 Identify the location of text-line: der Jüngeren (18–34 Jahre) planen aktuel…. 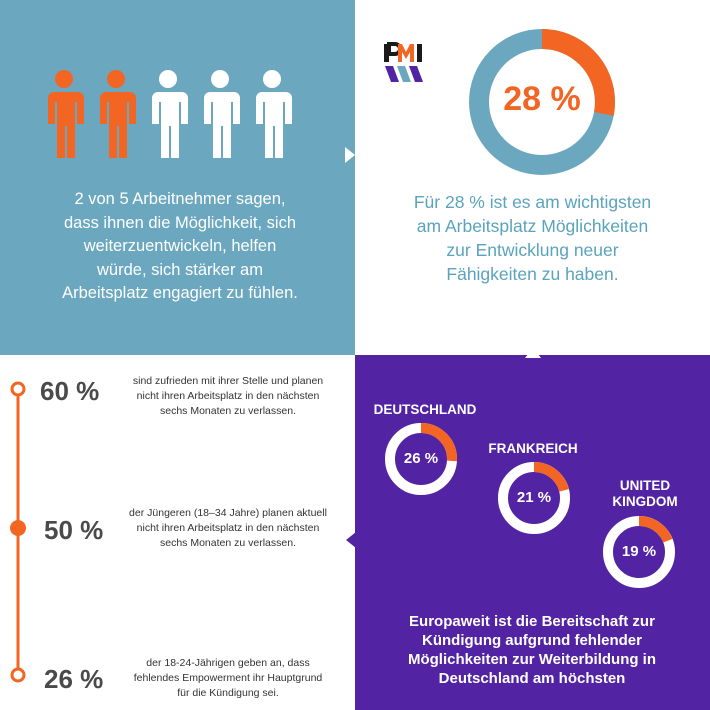
(228, 513).